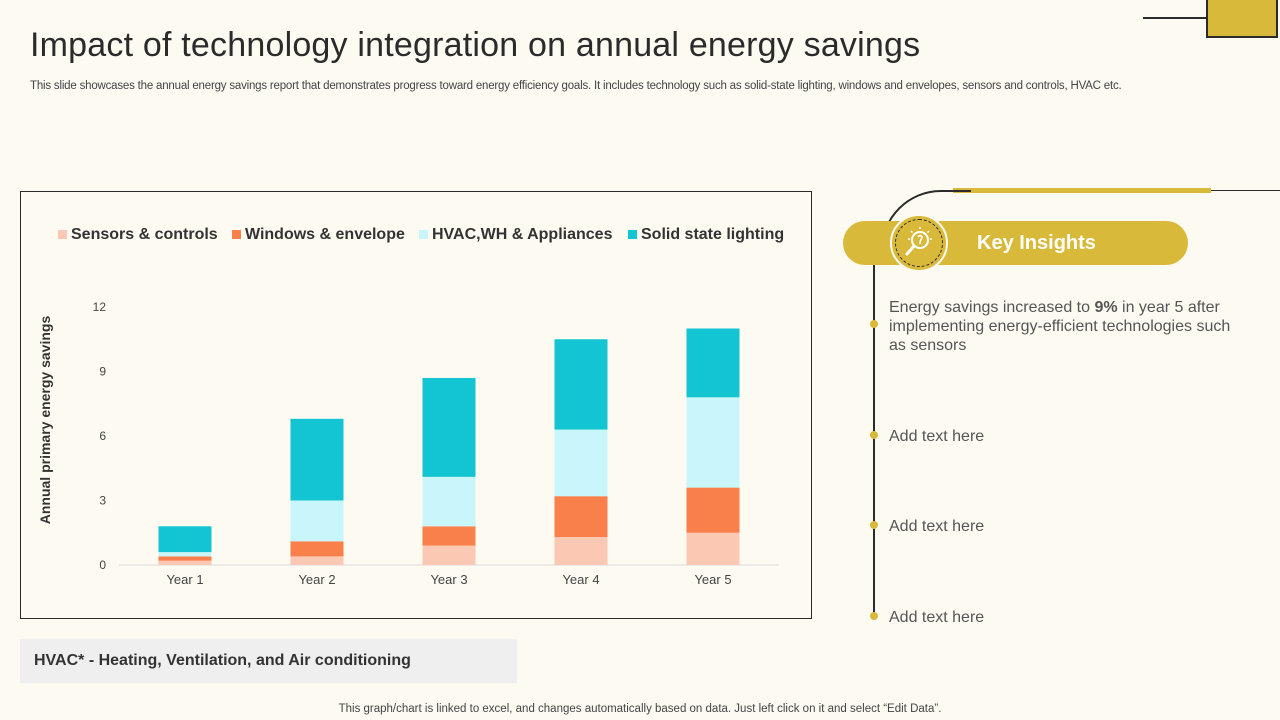 The width and height of the screenshot is (1280, 720). Describe the element at coordinates (580, 579) in the screenshot. I see `x-tick-label-3: Year 4` at that location.